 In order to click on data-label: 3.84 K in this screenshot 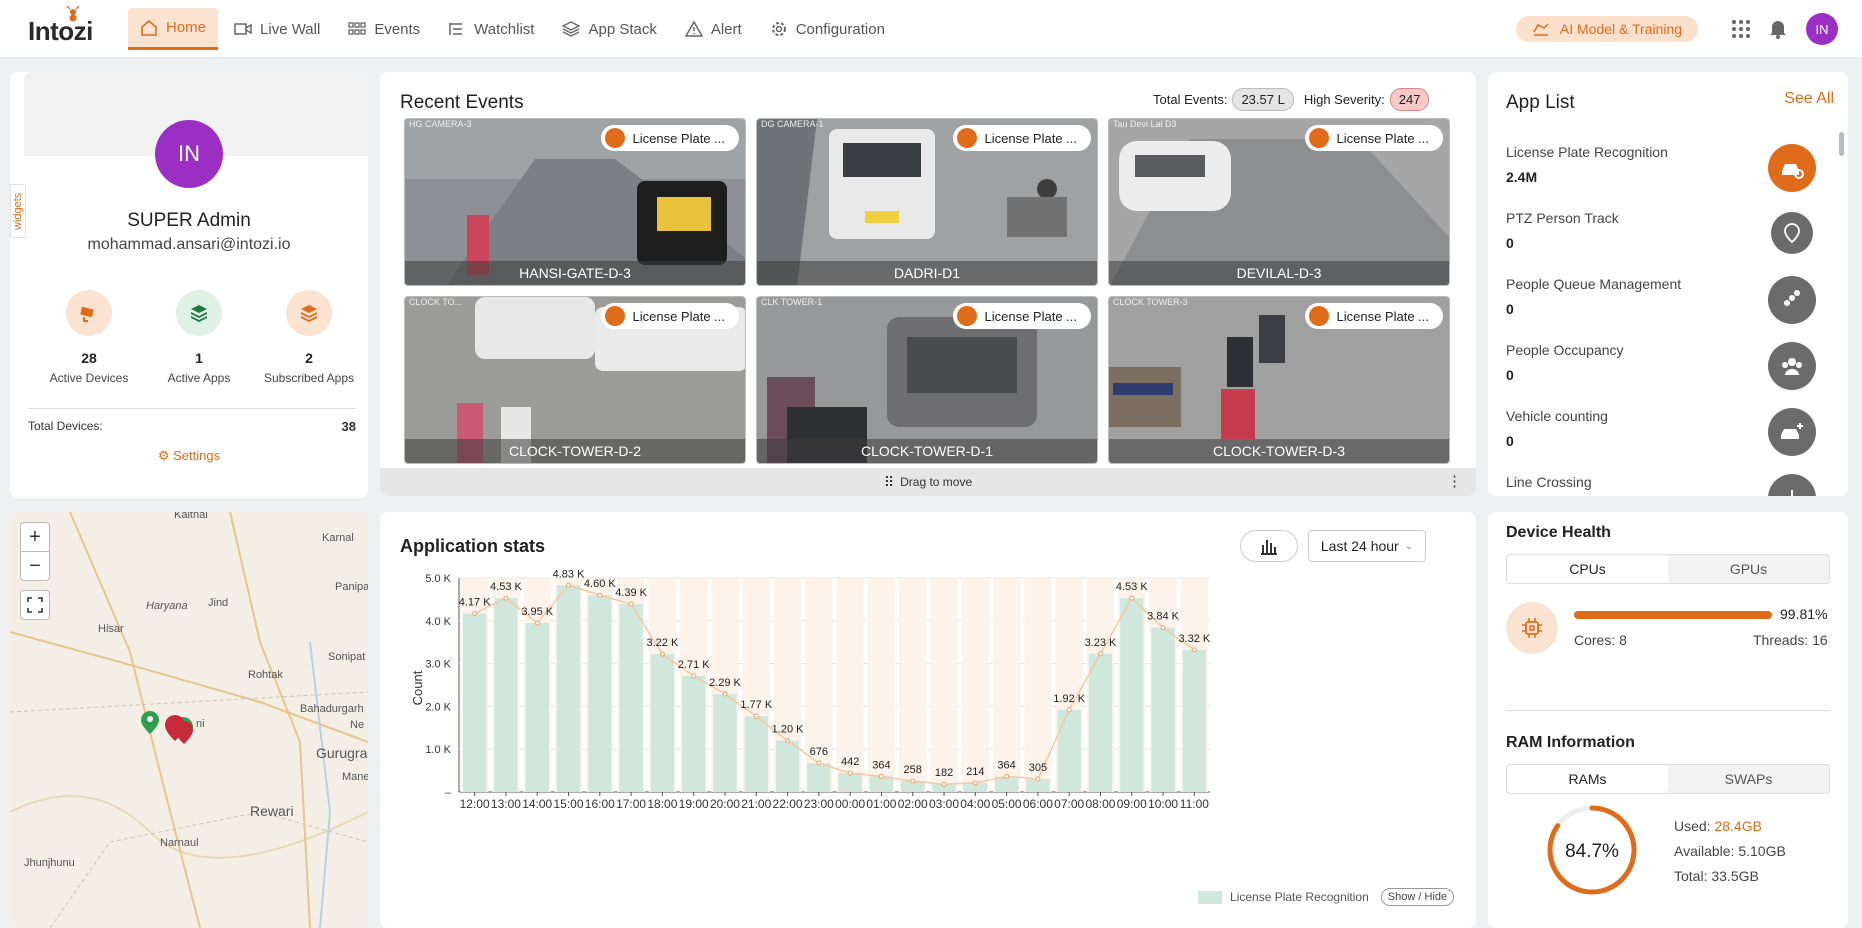, I will do `click(1163, 617)`.